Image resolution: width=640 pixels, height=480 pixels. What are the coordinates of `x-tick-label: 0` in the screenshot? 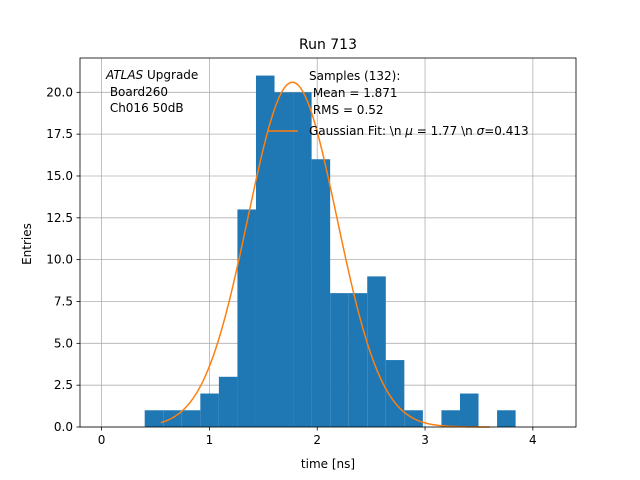 It's located at (102, 440).